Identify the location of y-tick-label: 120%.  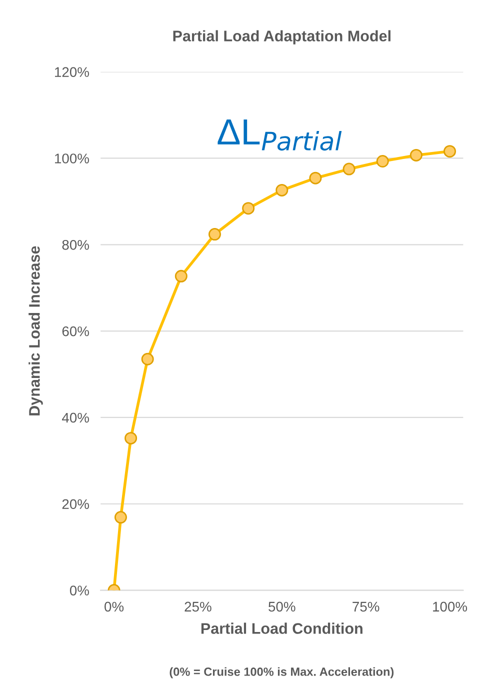
(72, 72).